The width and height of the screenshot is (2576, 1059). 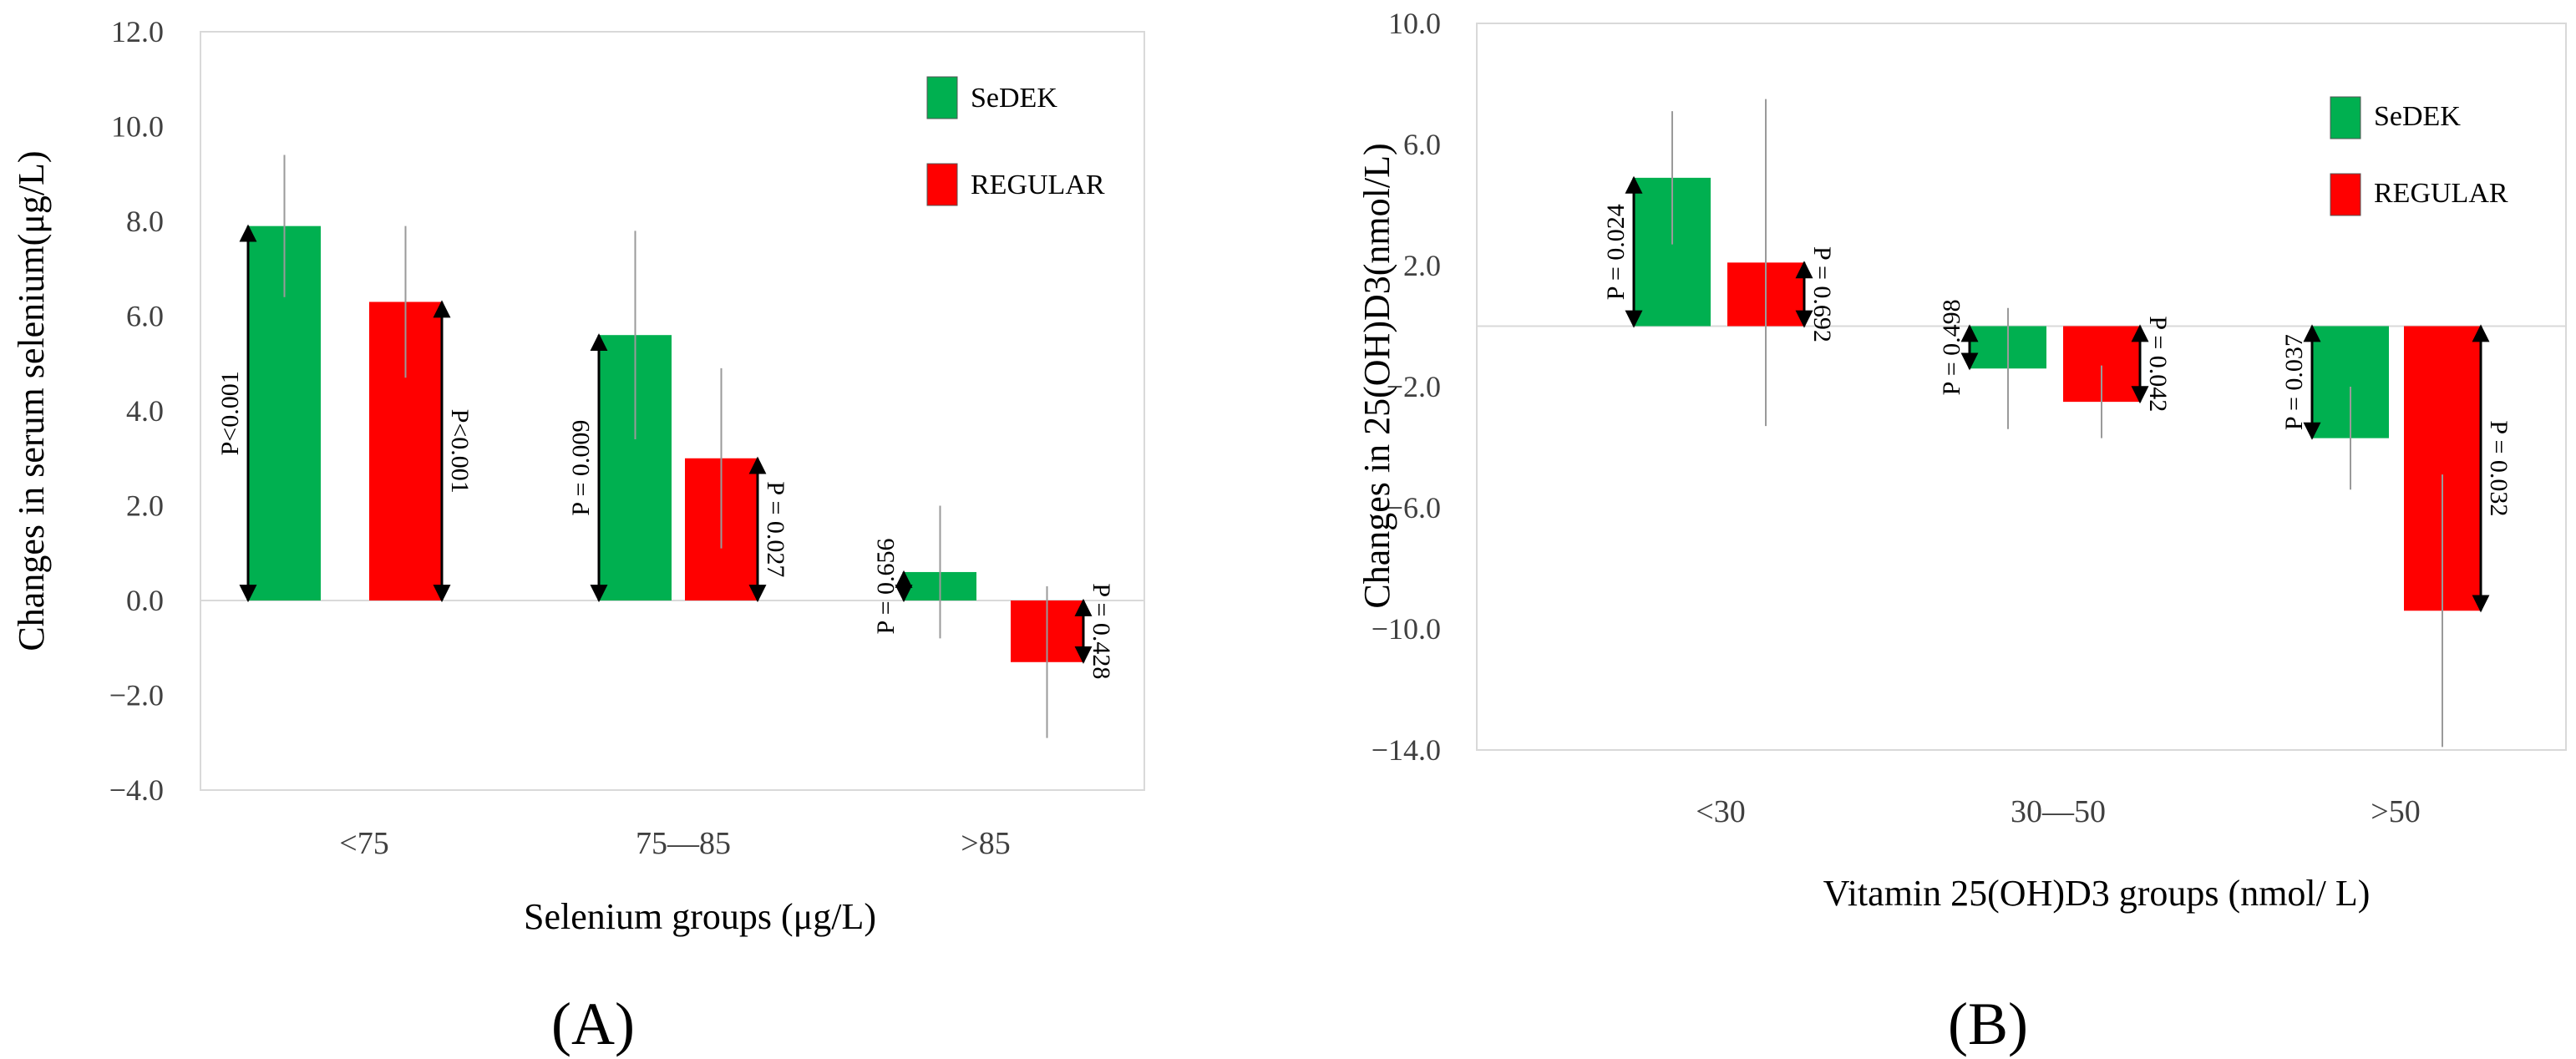 What do you see at coordinates (683, 843) in the screenshot?
I see `x-category-label: 75—85` at bounding box center [683, 843].